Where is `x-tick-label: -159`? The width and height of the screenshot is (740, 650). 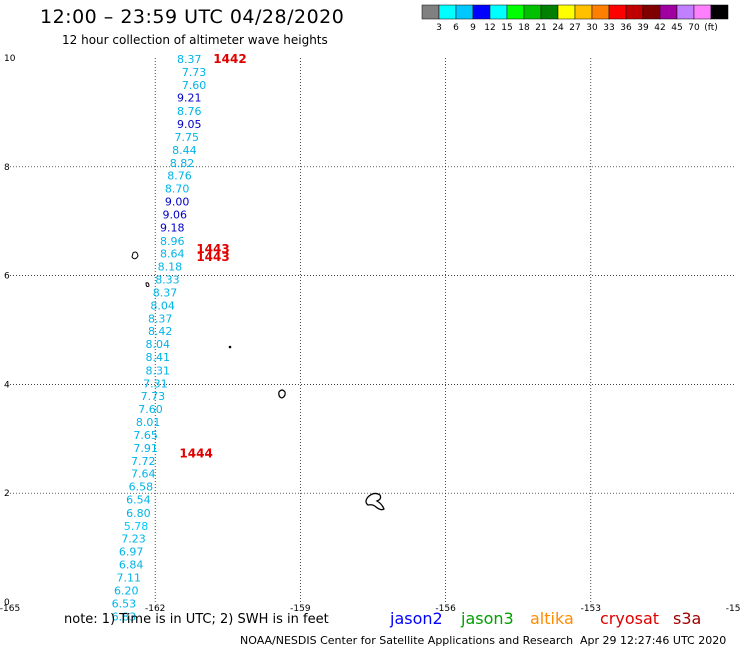
x-tick-label: -159 is located at coordinates (300, 609).